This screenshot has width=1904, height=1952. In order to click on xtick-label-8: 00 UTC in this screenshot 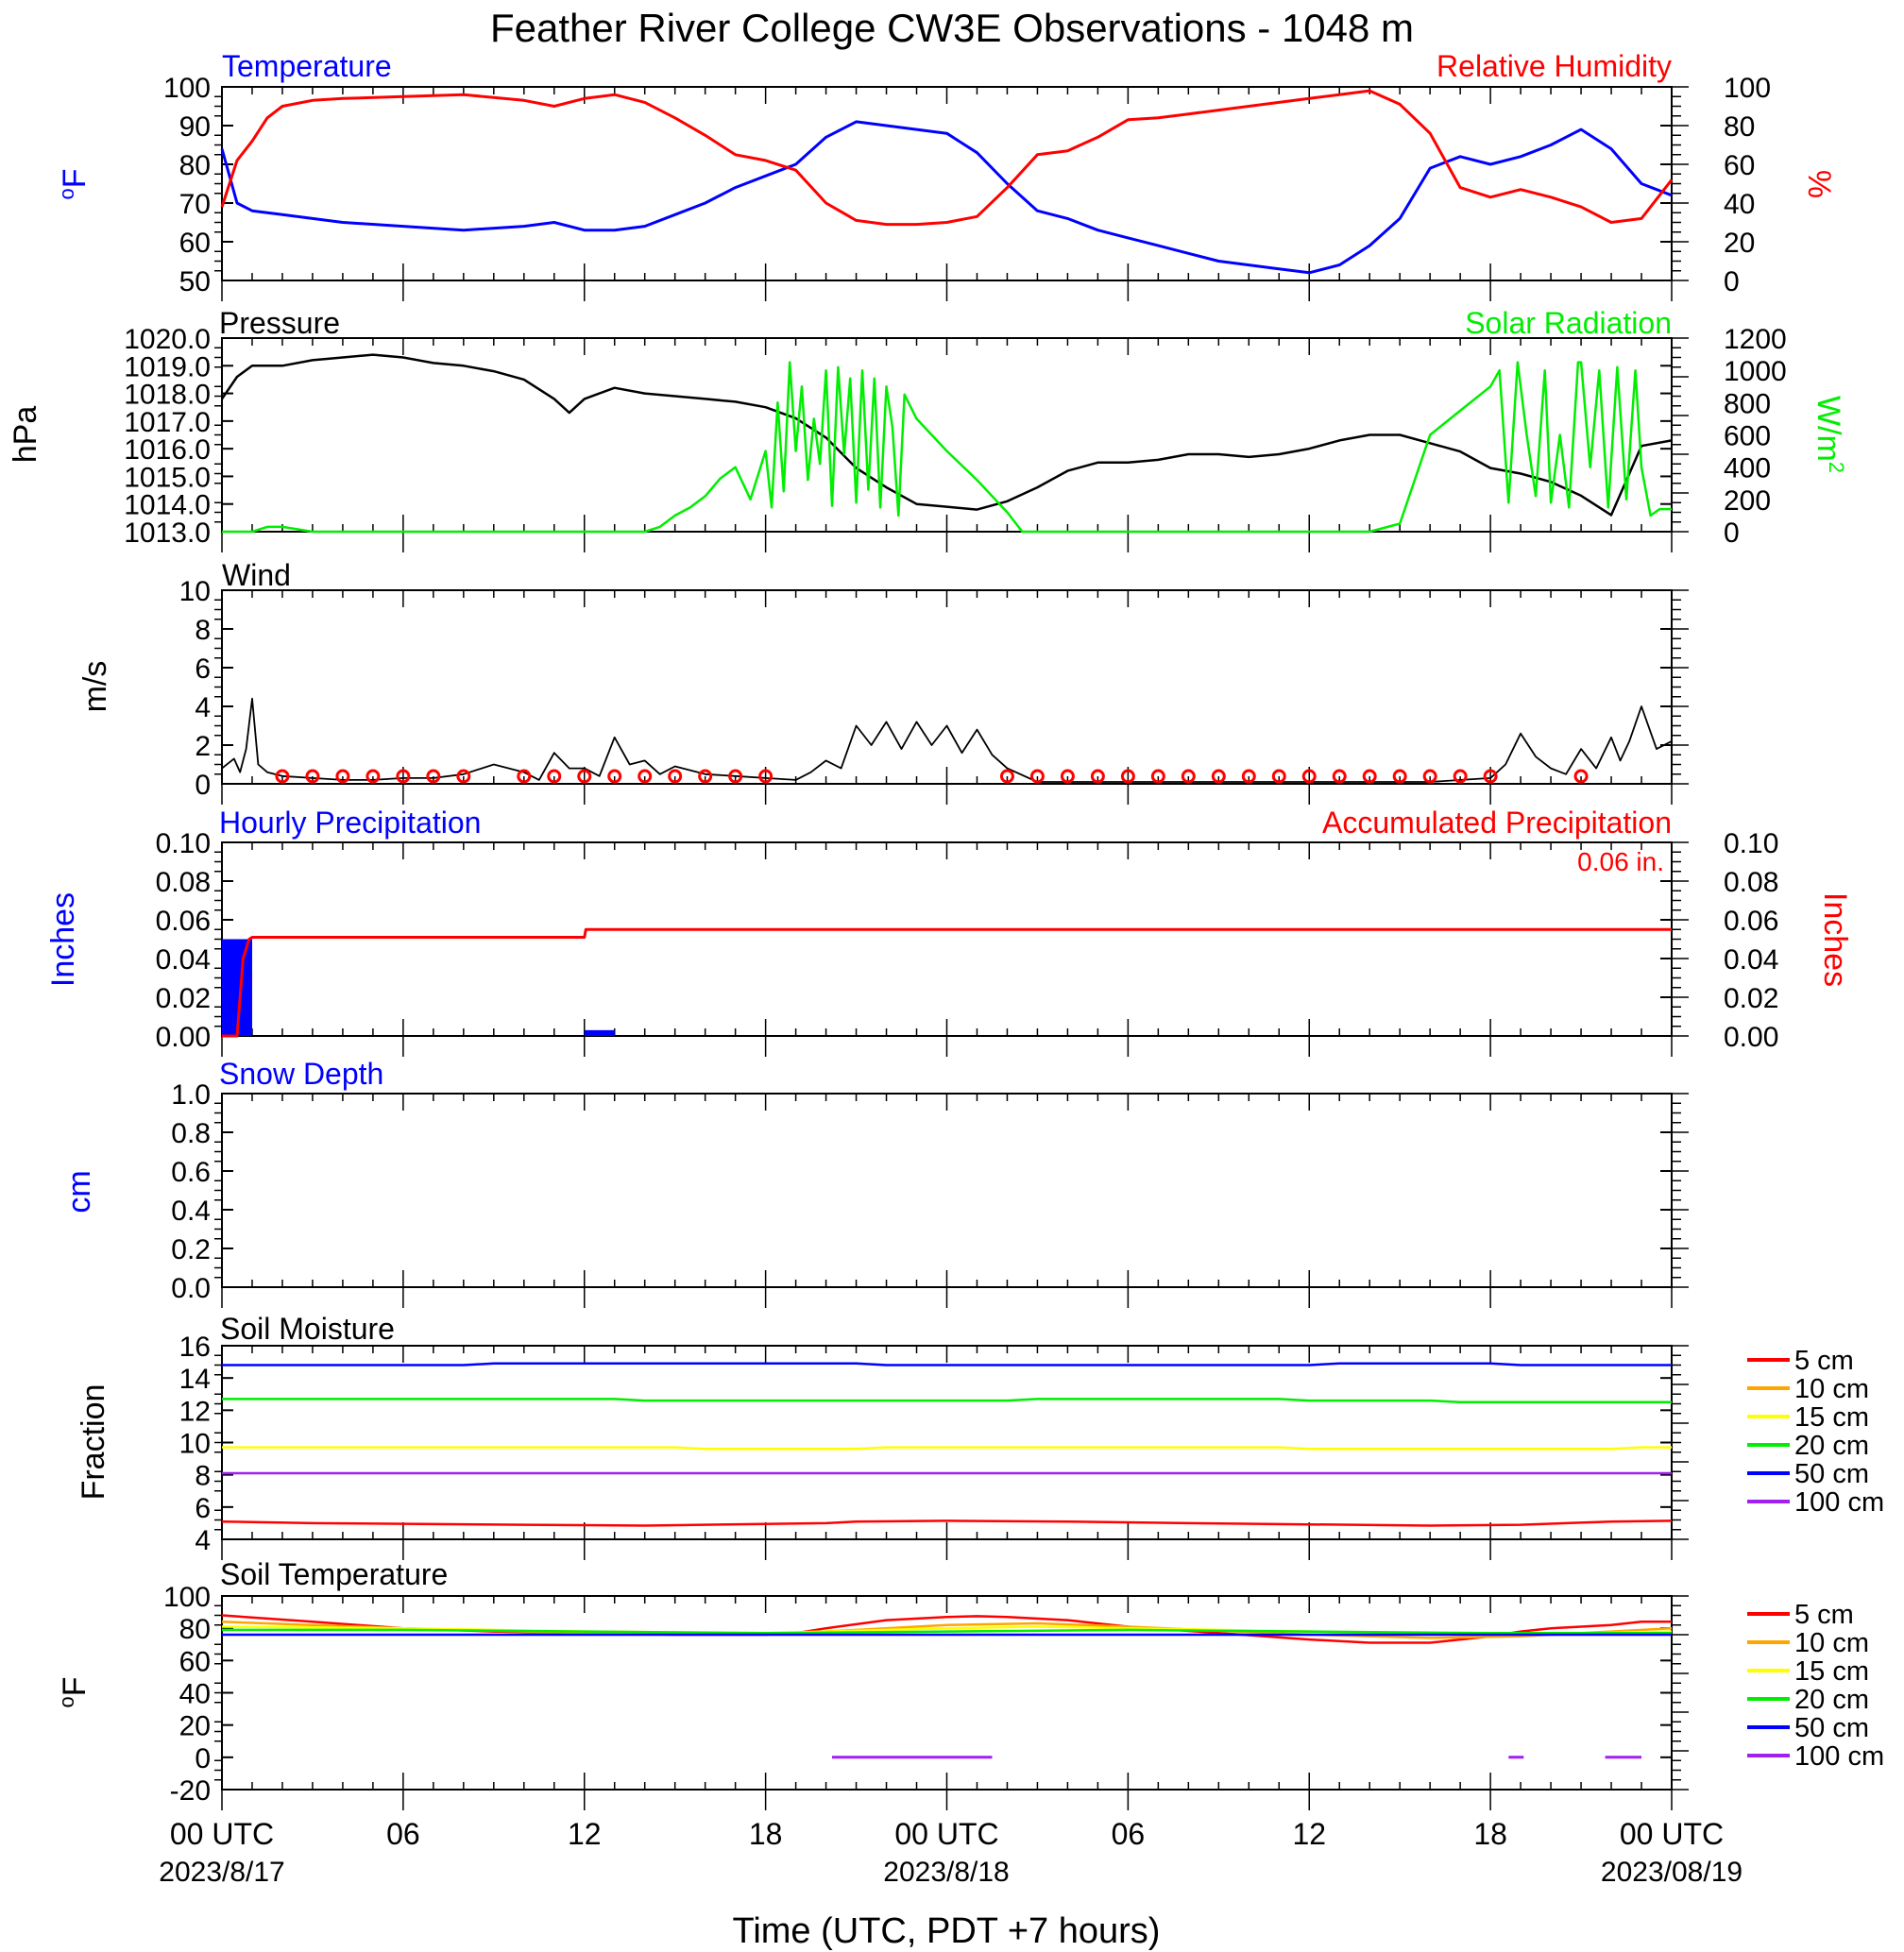, I will do `click(1672, 1834)`.